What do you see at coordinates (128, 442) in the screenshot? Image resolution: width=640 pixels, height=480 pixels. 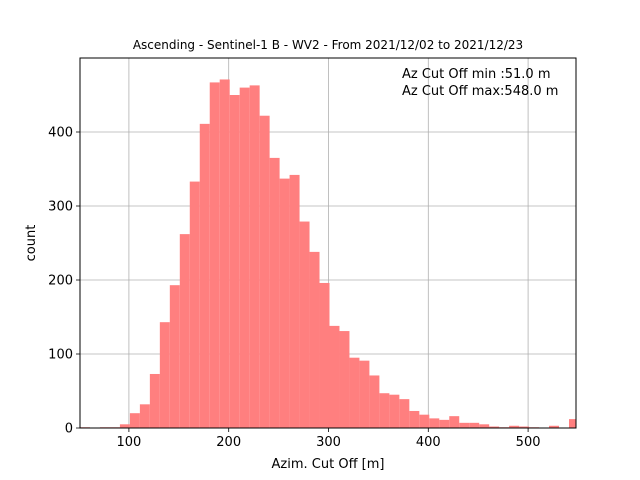 I see `x-tick-label: 100` at bounding box center [128, 442].